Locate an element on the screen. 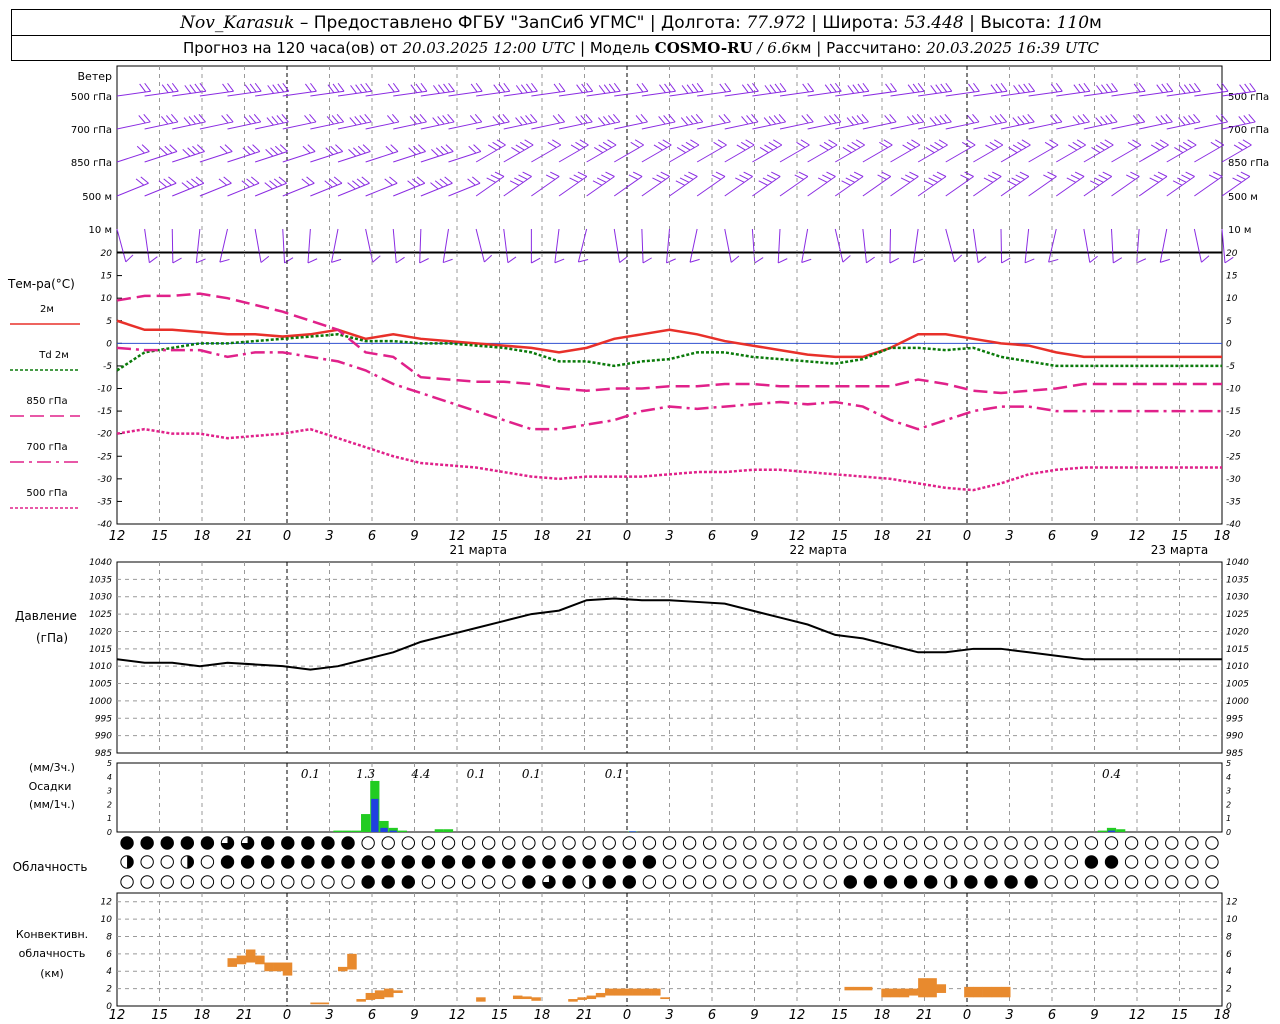 This screenshot has width=1280, height=1024. wind-title: Ветер is located at coordinates (95, 76).